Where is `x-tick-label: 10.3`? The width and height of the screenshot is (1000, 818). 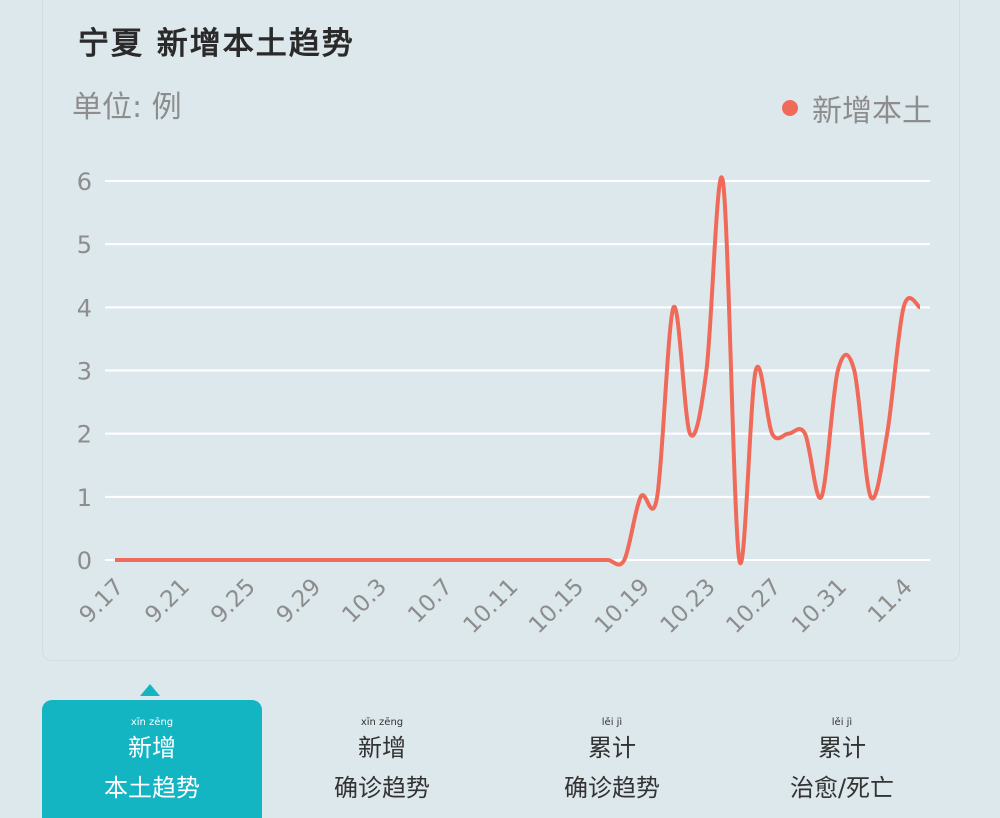
x-tick-label: 10.3 is located at coordinates (364, 601).